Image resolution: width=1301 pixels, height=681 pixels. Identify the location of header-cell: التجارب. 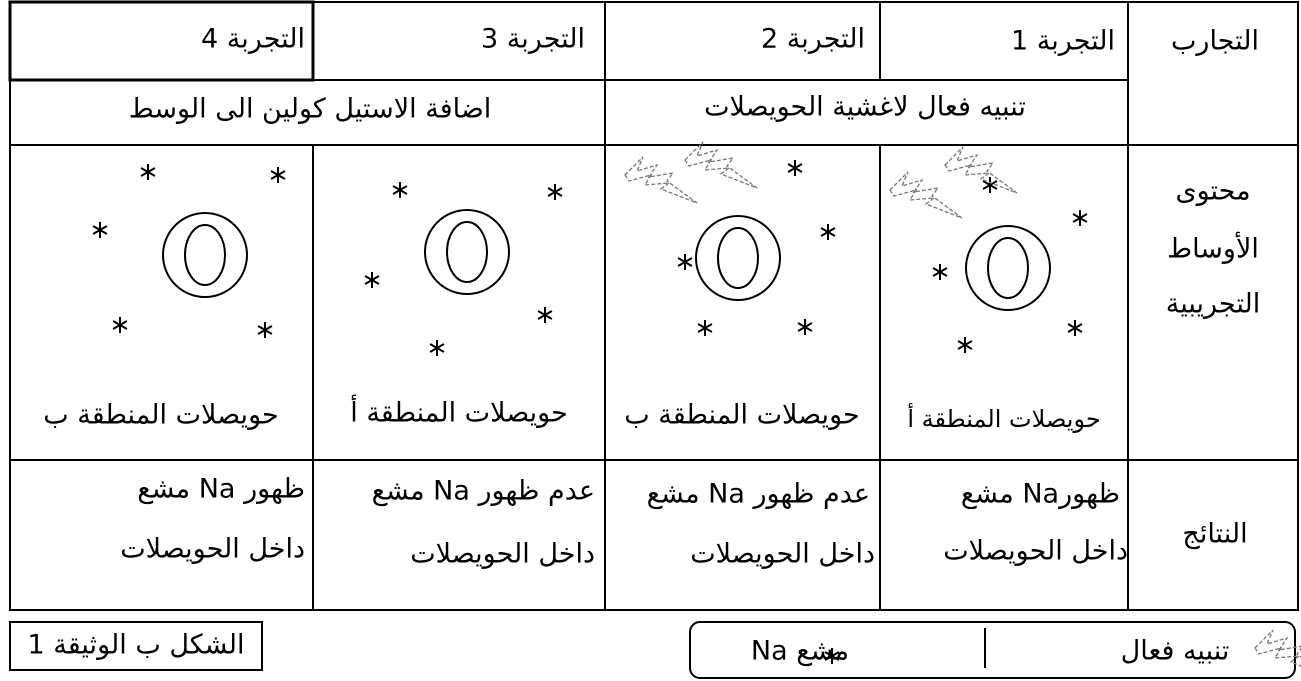
(1215, 41).